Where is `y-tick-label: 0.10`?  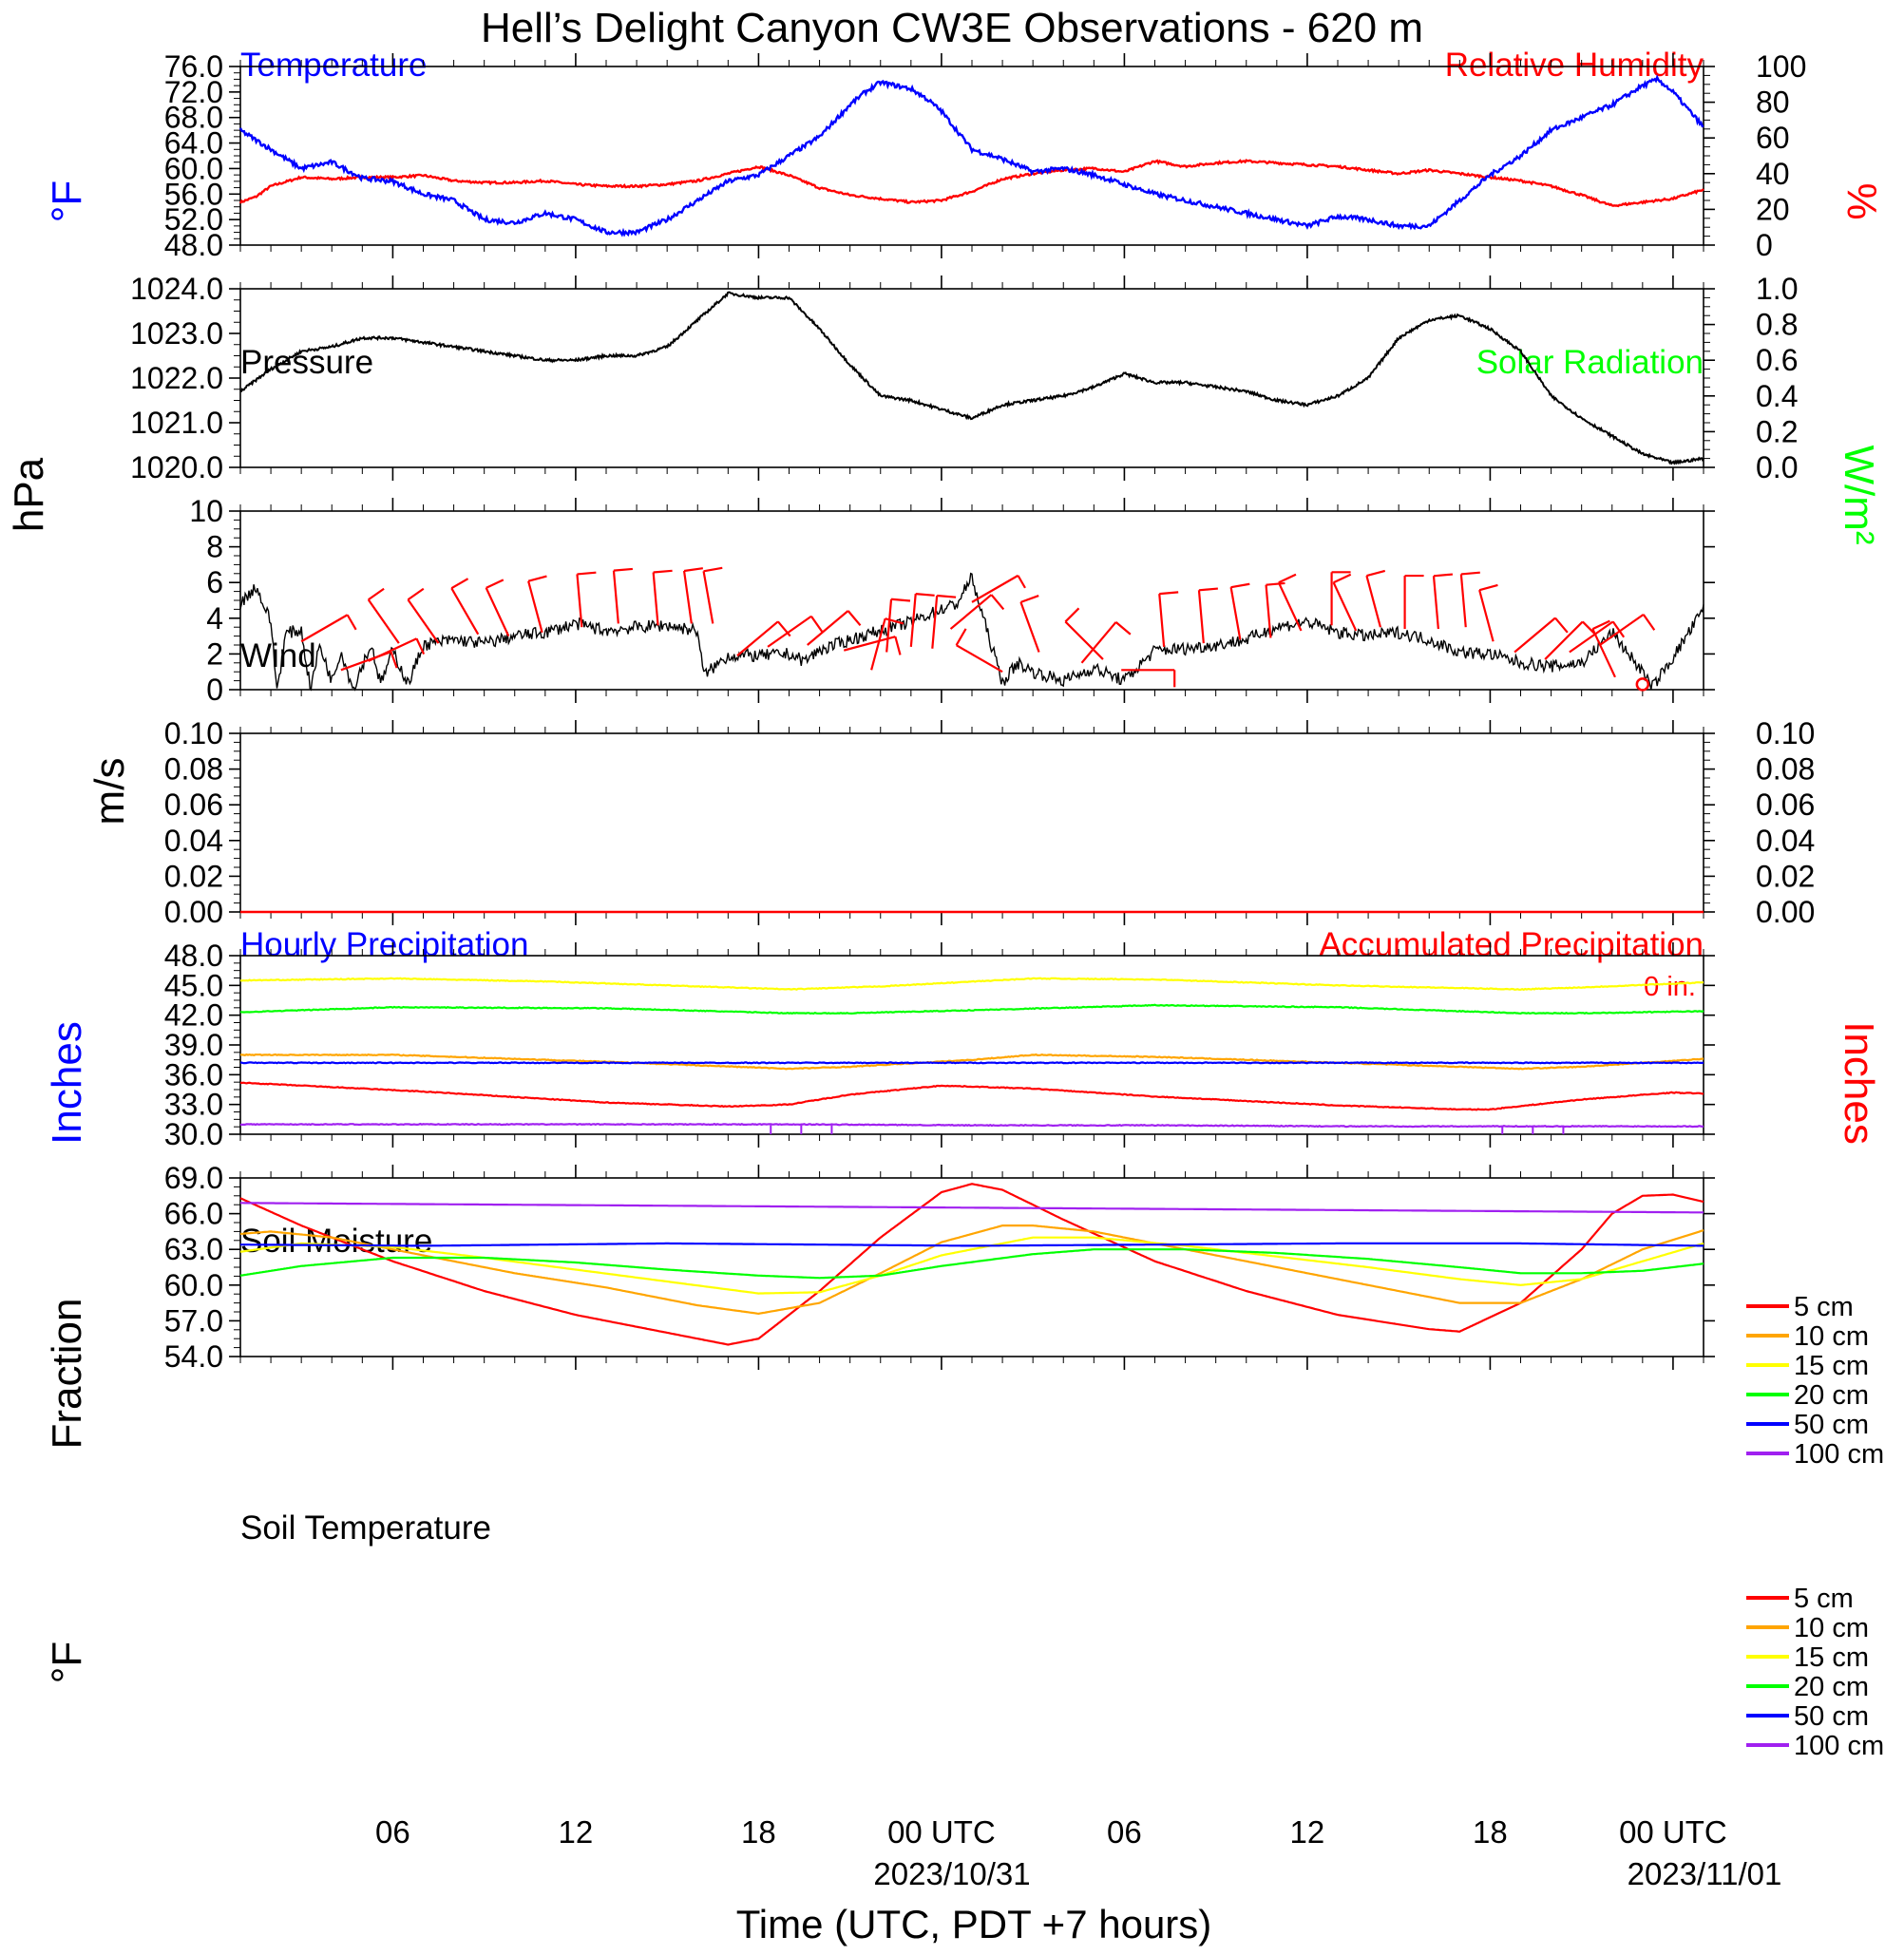
y-tick-label: 0.10 is located at coordinates (193, 733).